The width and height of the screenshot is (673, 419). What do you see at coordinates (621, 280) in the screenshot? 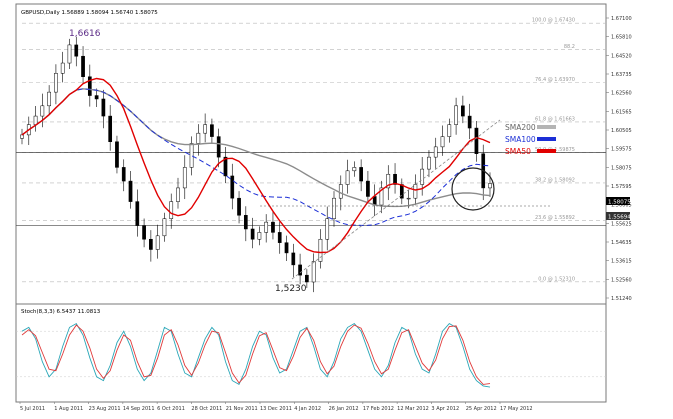
I see `price-tick-label: 1.52560` at bounding box center [621, 280].